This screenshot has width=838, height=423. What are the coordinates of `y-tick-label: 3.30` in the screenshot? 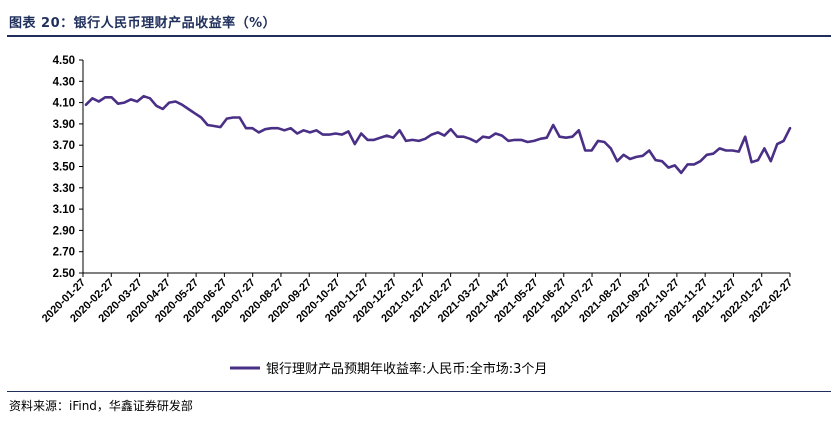 It's located at (64, 189).